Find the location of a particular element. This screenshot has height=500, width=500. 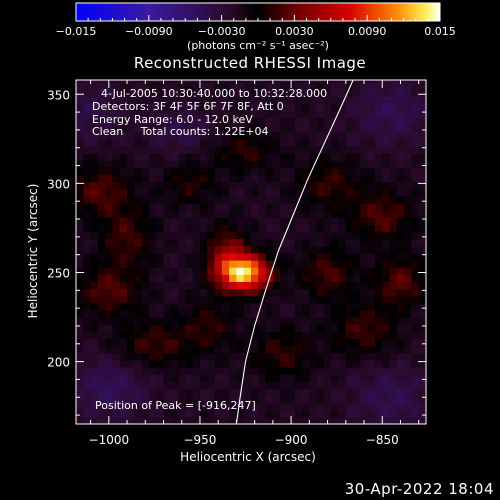

colorbar-tick-label: −0.0030 is located at coordinates (222, 31).